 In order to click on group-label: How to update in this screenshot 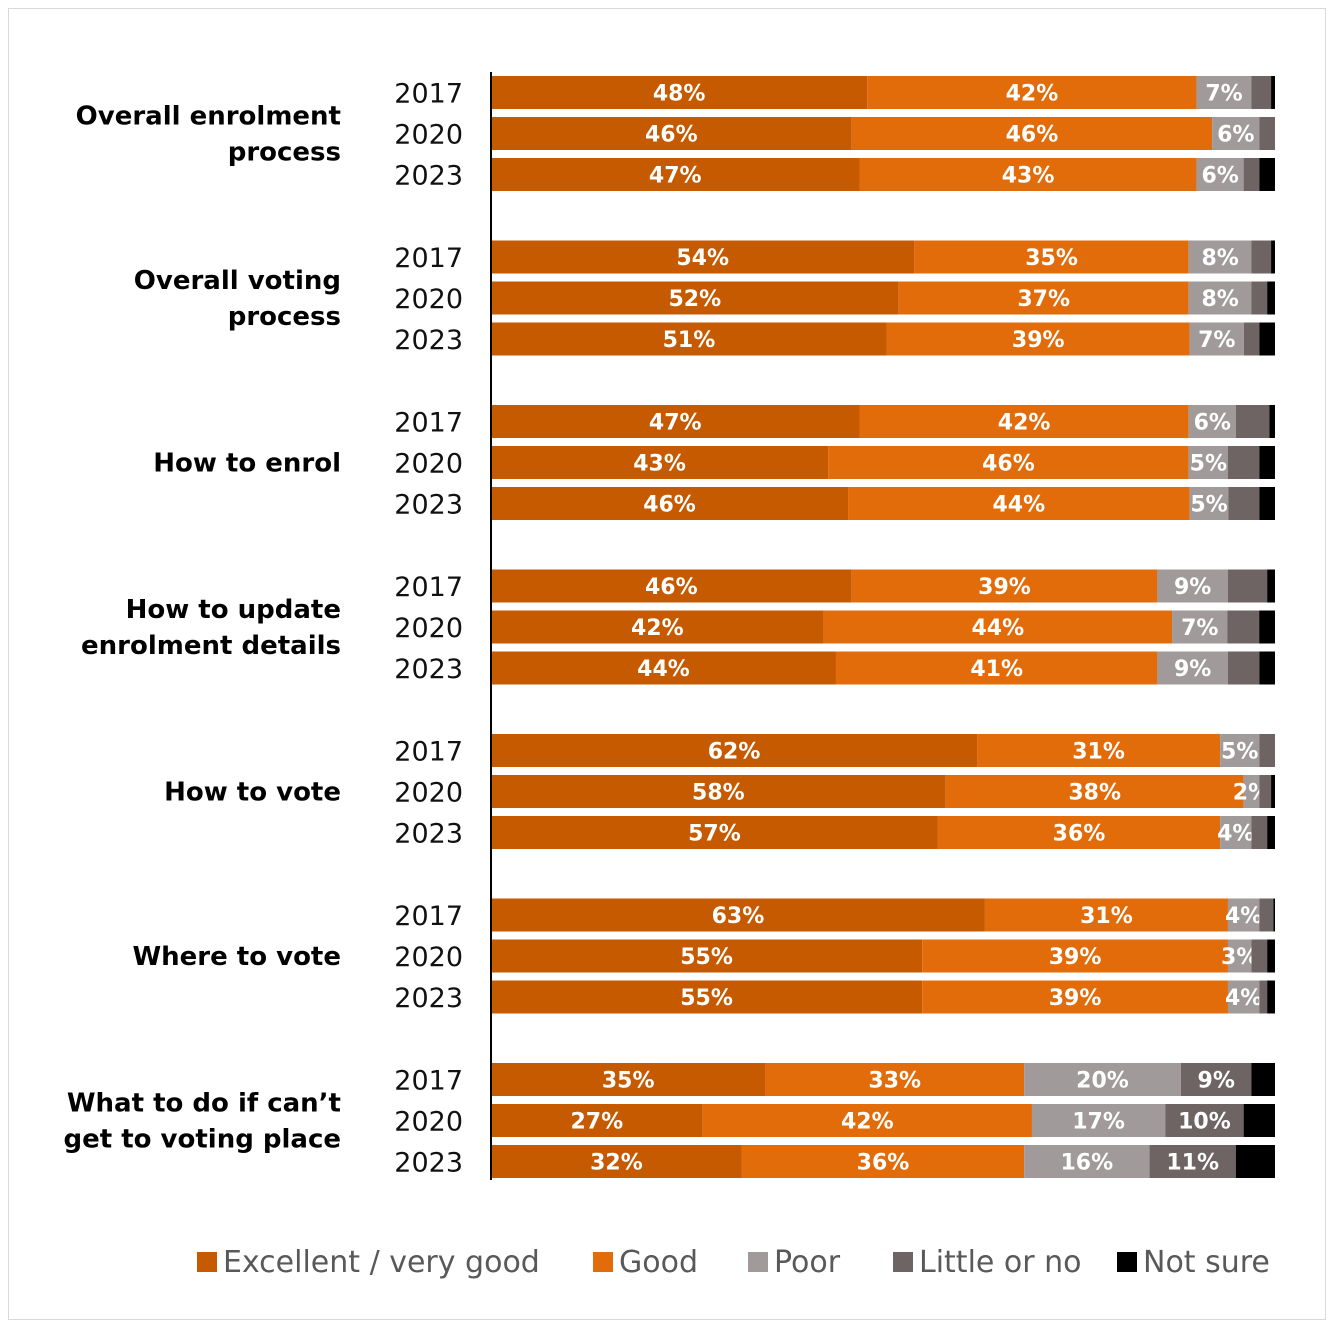, I will do `click(233, 610)`.